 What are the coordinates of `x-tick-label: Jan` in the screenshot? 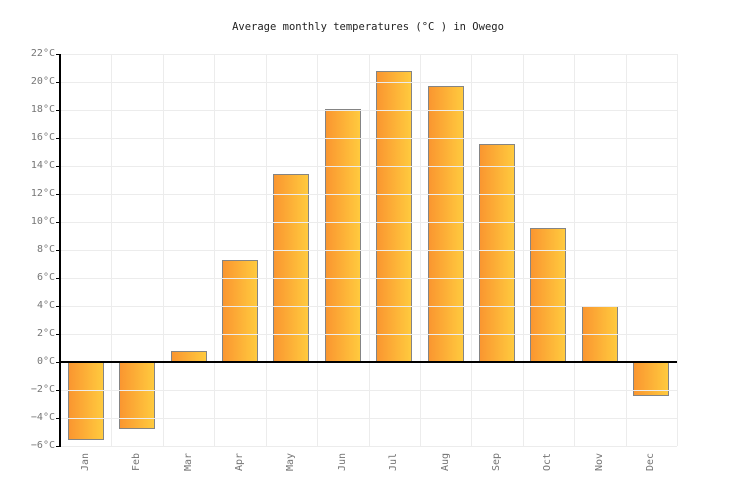 It's located at (85, 462).